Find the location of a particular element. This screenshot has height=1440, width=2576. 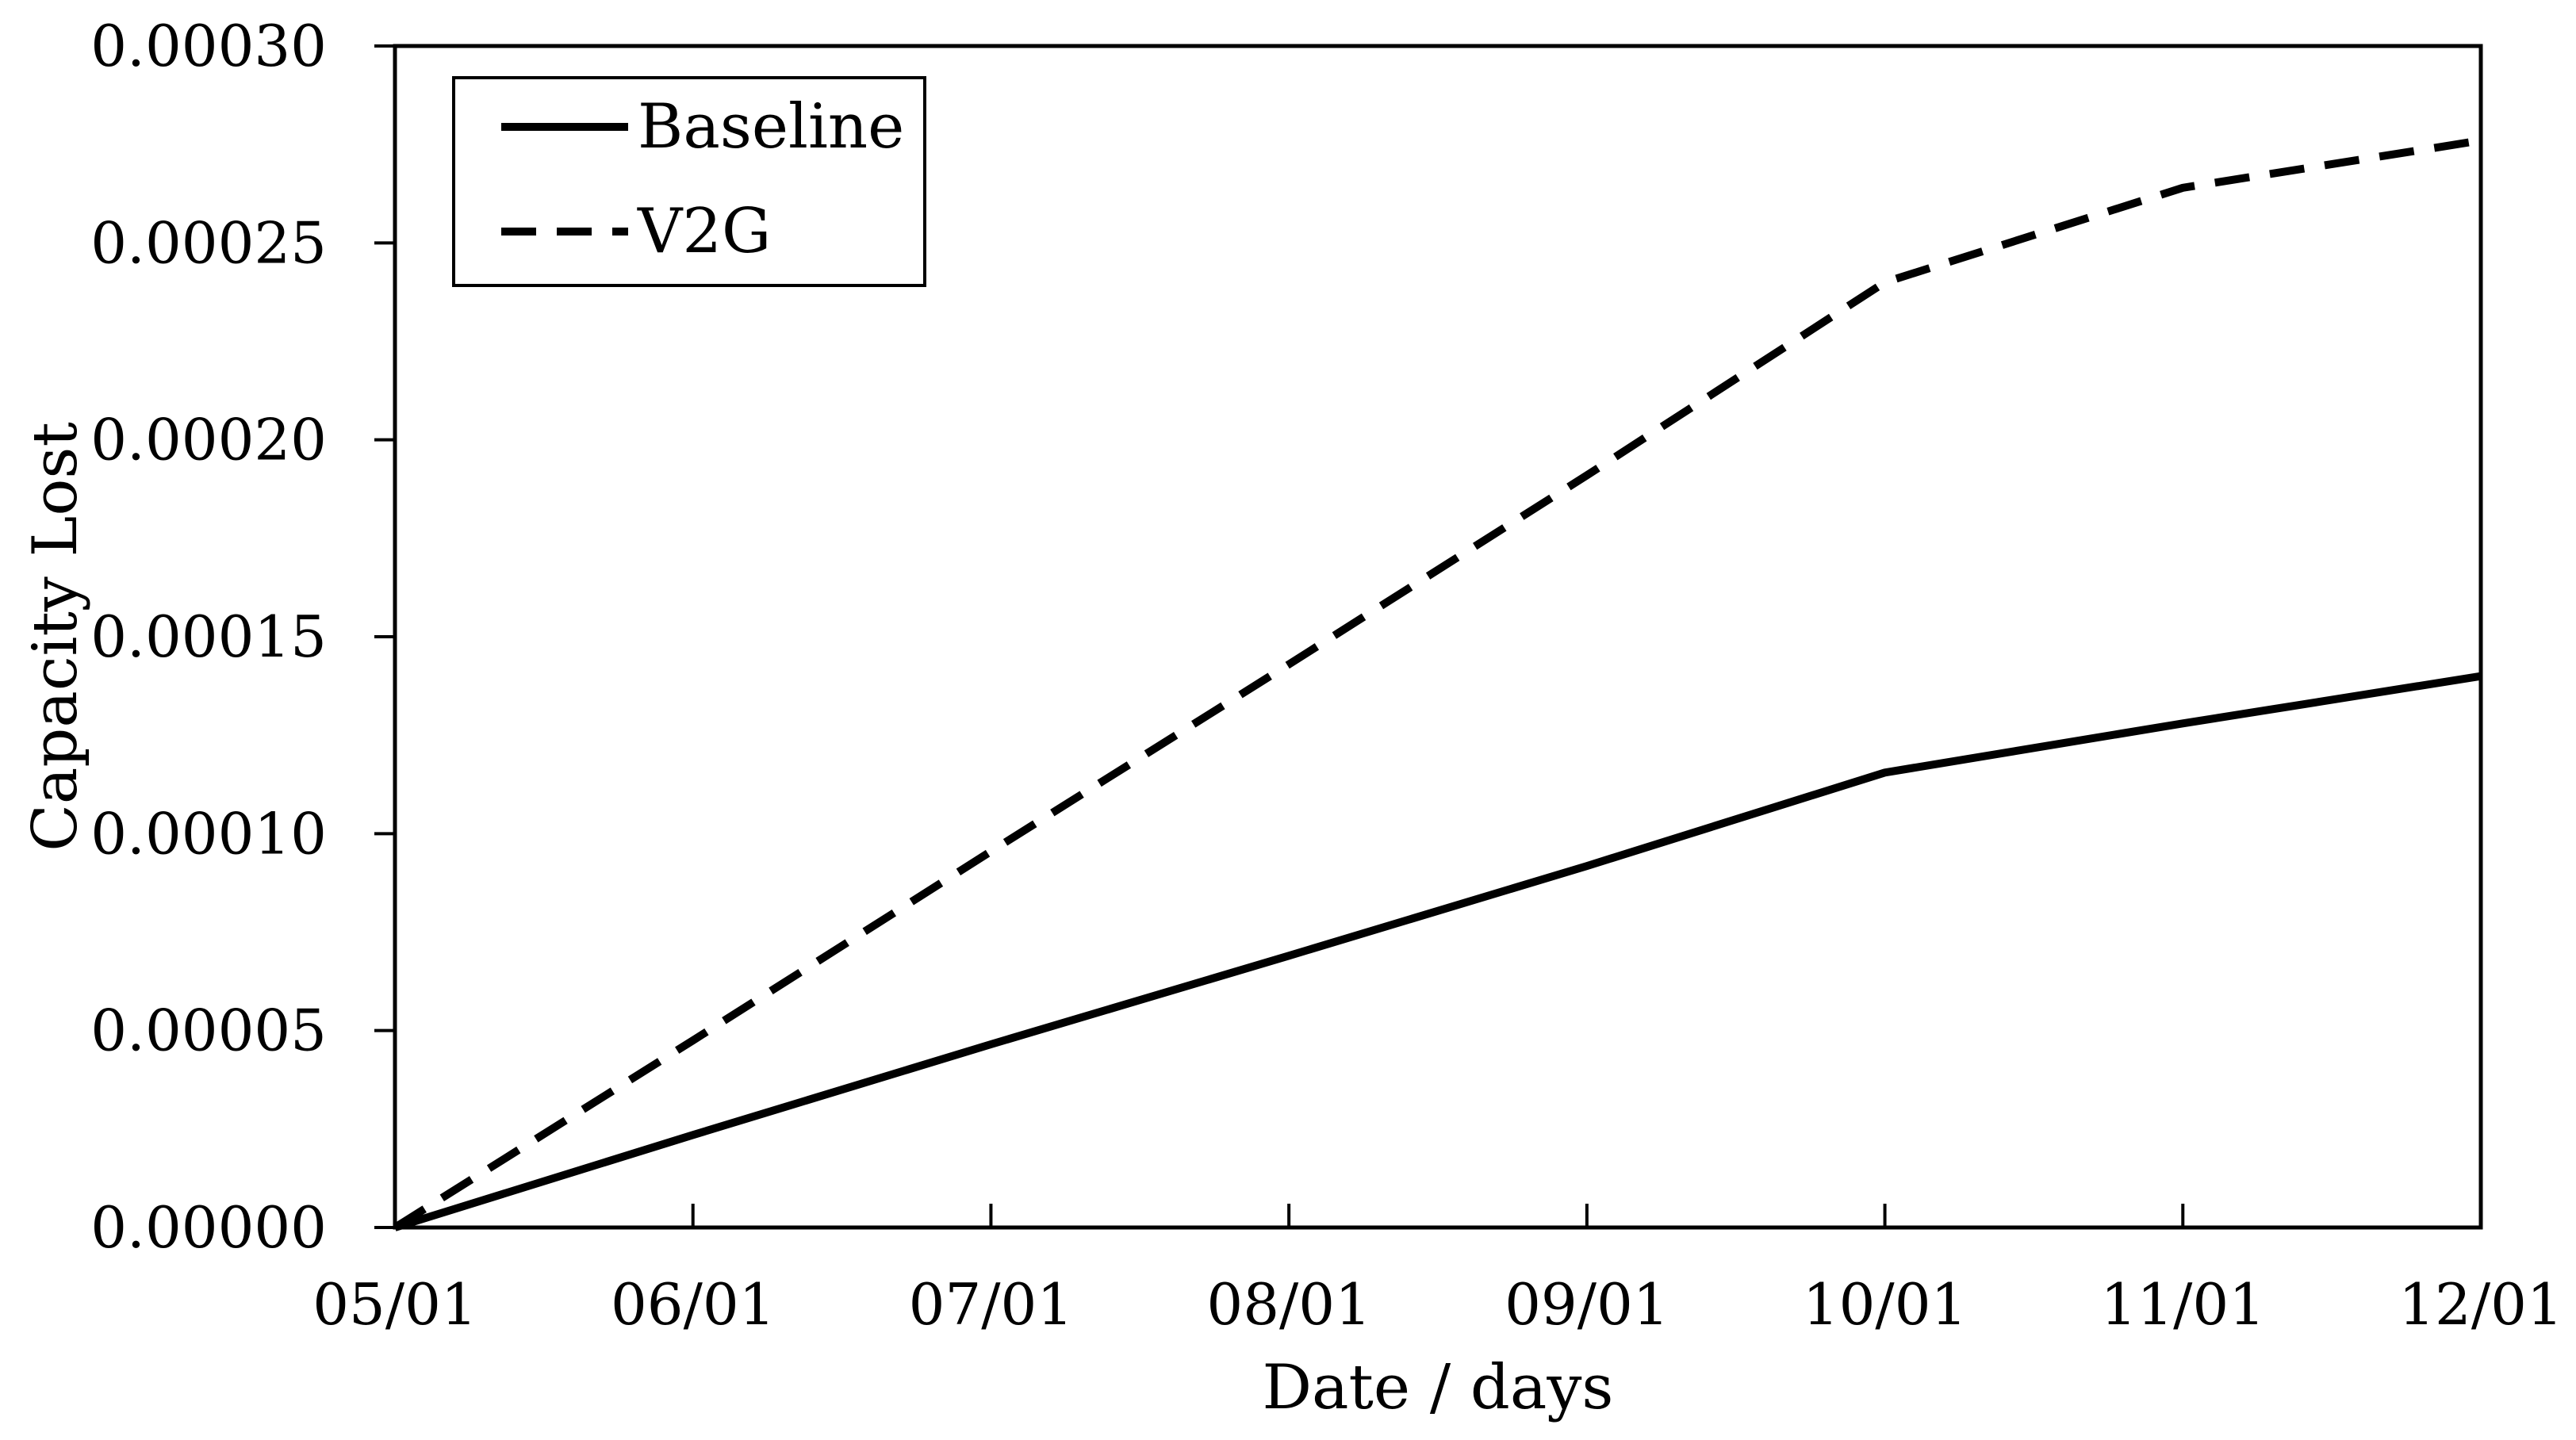

y-tick-label: 0.00015 is located at coordinates (209, 636).